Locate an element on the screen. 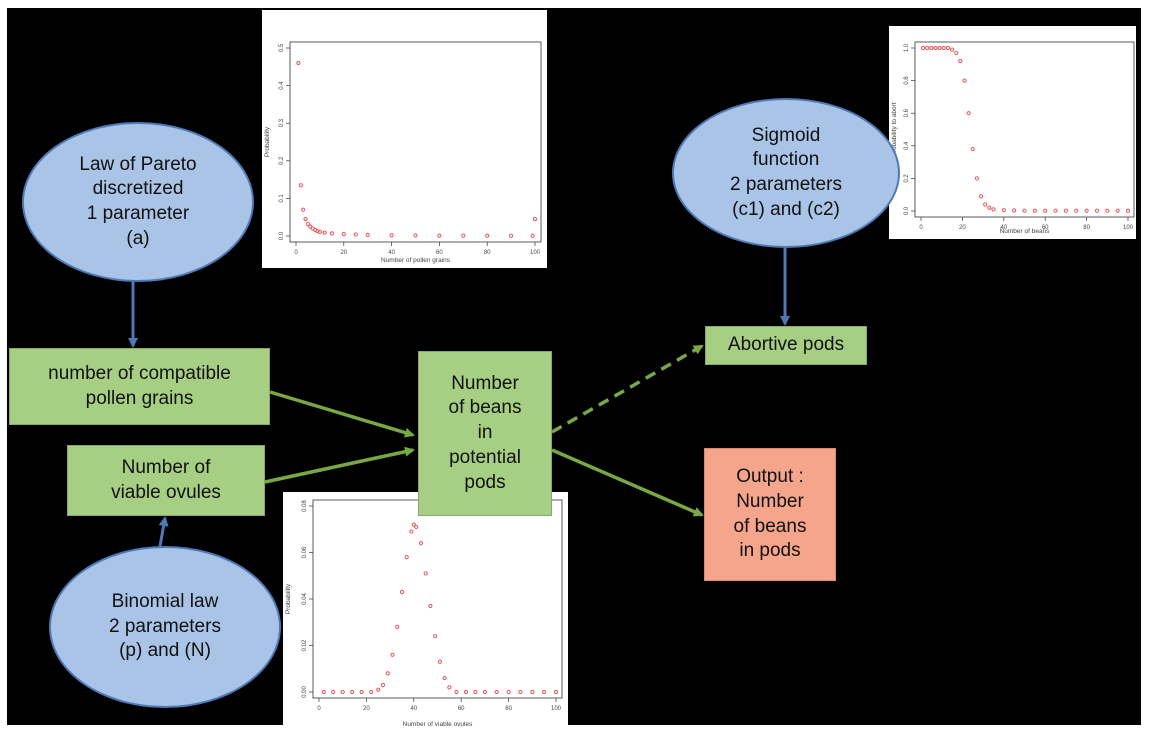 This screenshot has height=735, width=1149. y-tick-label: 0.06 is located at coordinates (305, 552).